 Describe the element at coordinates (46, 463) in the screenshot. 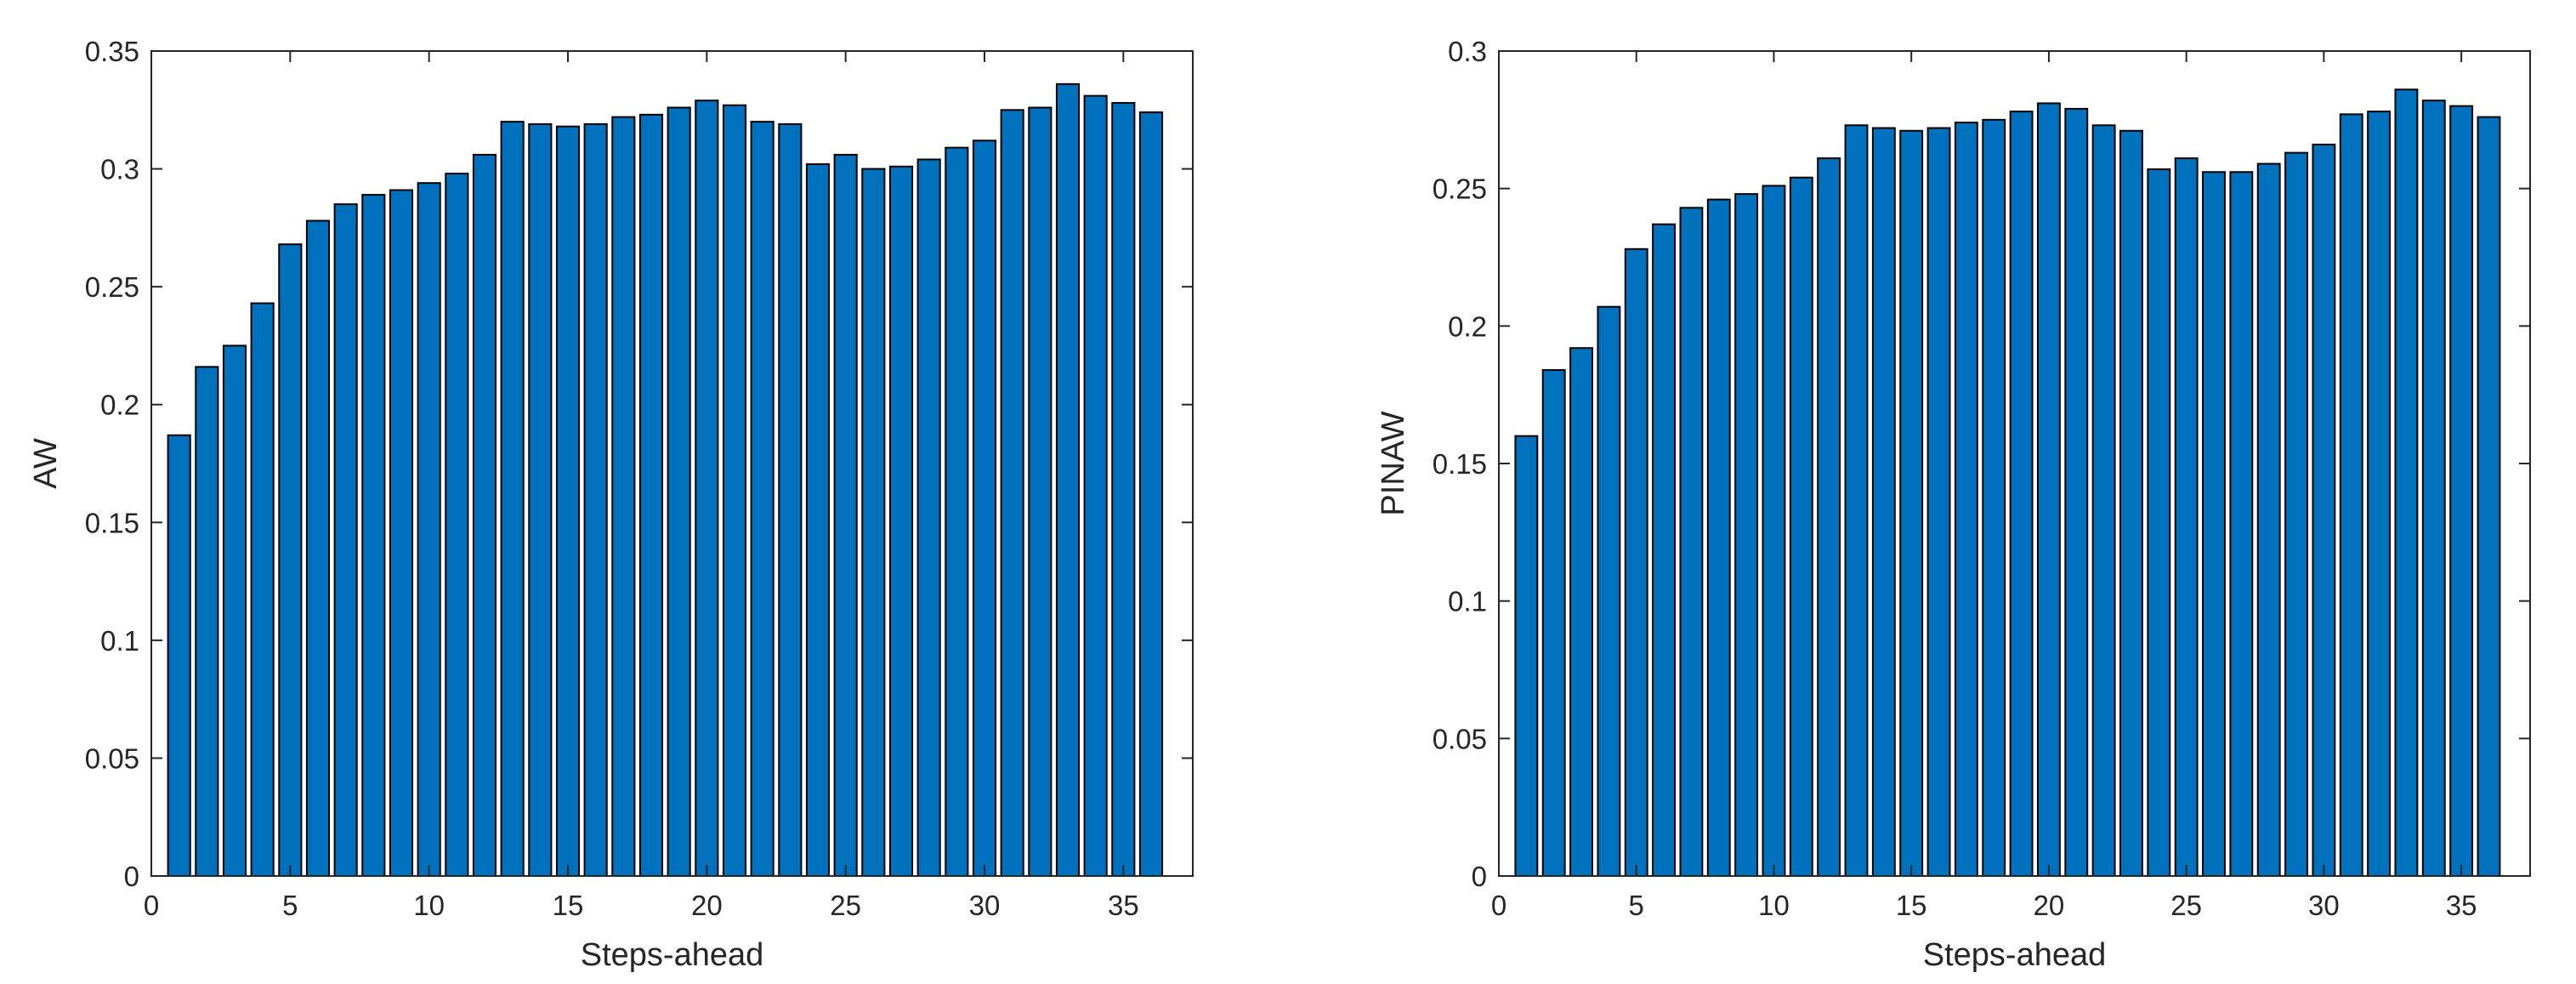

I see `y-axis-label: AW` at that location.